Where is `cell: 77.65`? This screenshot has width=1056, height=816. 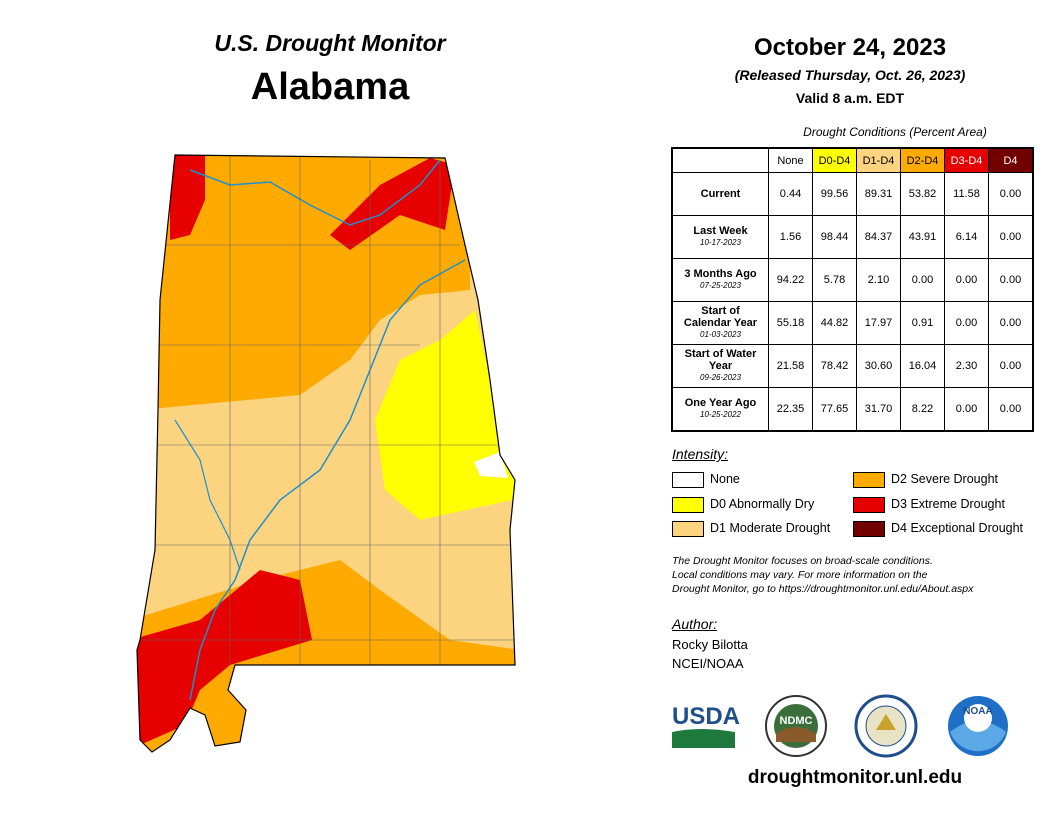
cell: 77.65 is located at coordinates (834, 409).